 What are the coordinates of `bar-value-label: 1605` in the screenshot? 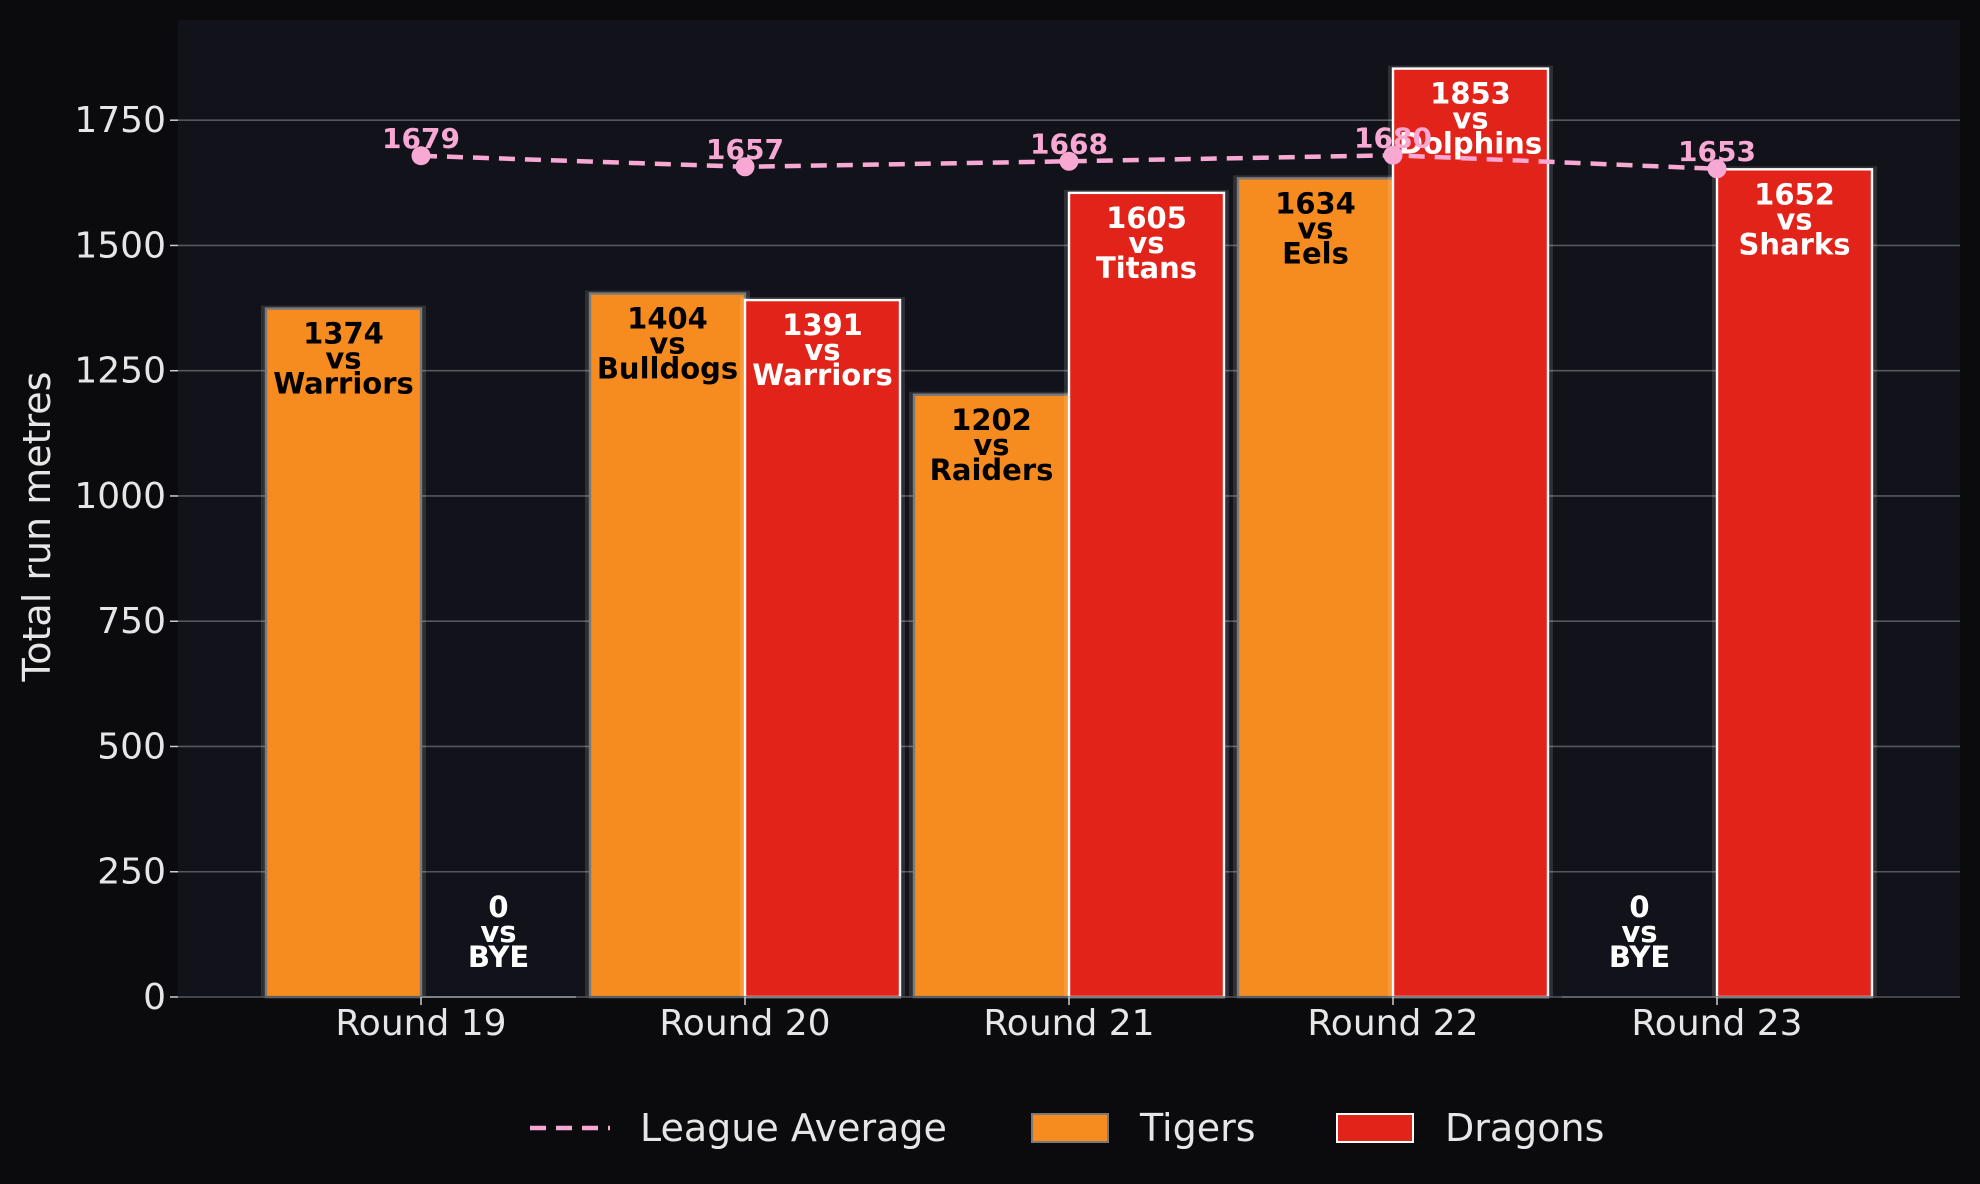 It's located at (1146, 218).